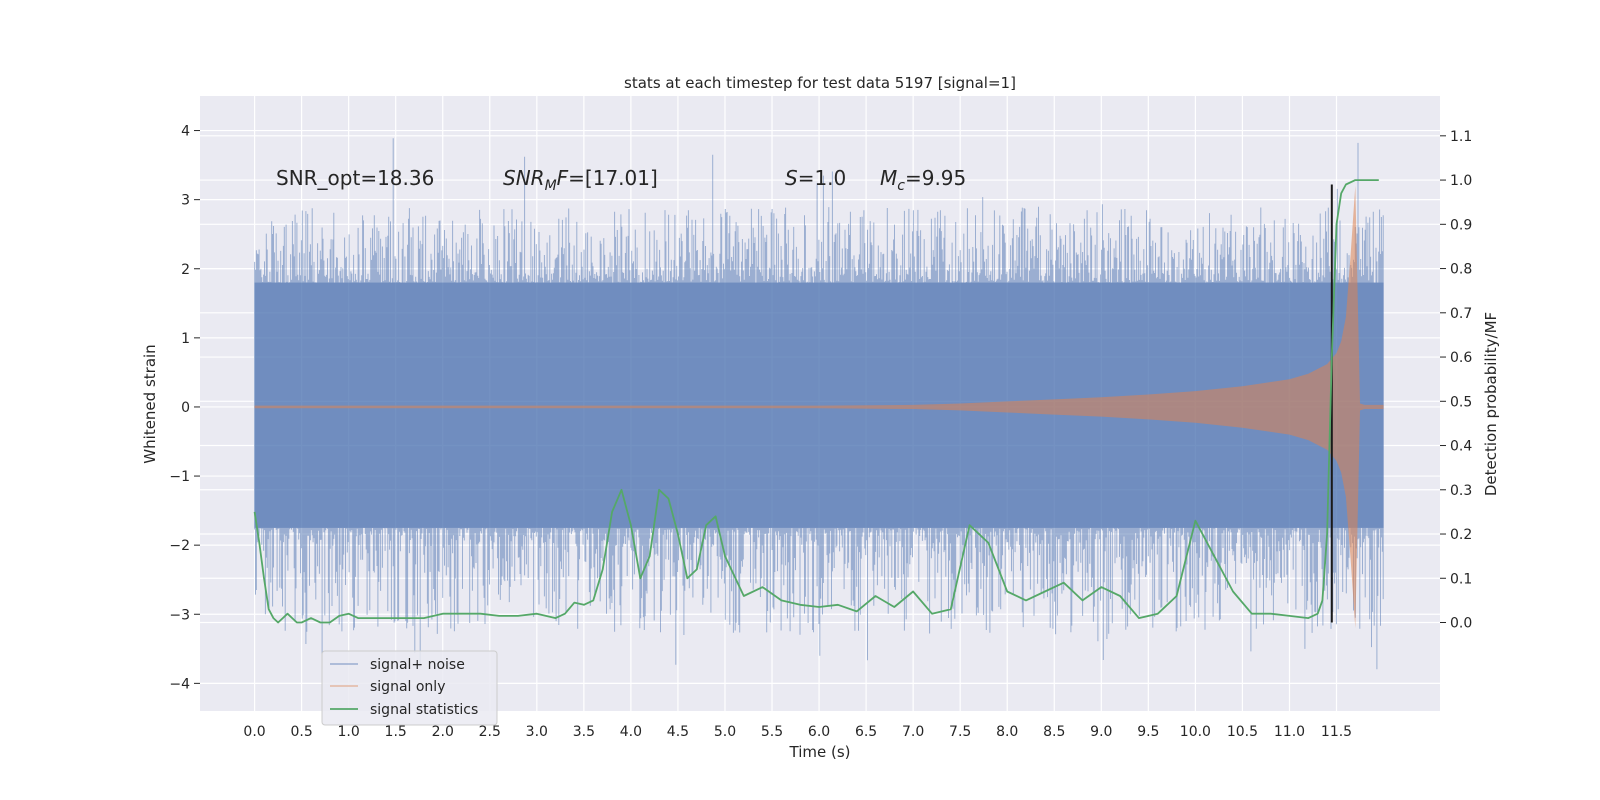 The image size is (1600, 800). What do you see at coordinates (1461, 491) in the screenshot?
I see `y-right-tick-label: 0.3` at bounding box center [1461, 491].